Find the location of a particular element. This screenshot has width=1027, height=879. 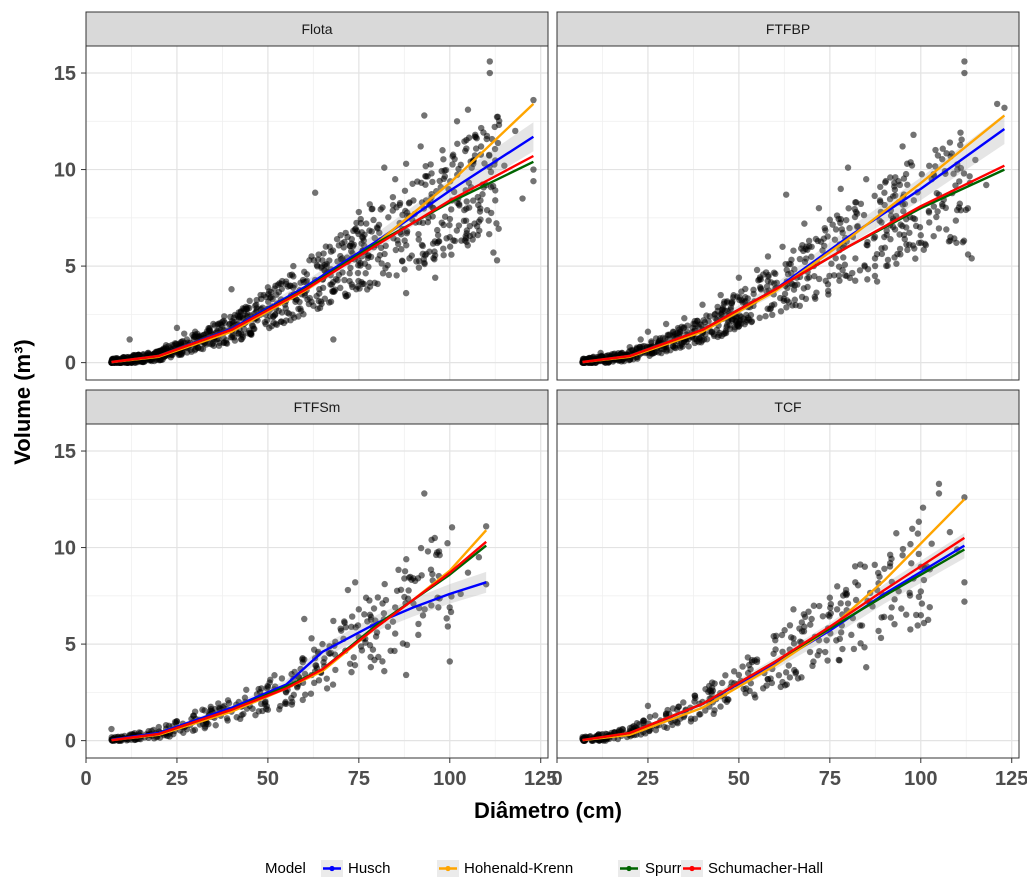

legend-label: Hohenald-Krenn is located at coordinates (518, 868).